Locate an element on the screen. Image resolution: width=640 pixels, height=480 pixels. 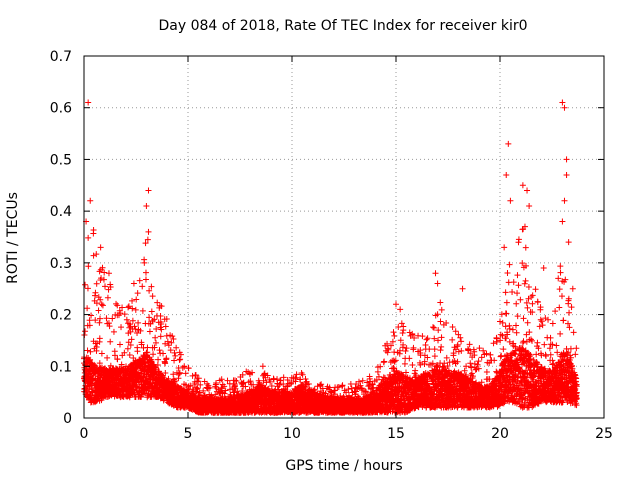
y-tick-label: 0.4 is located at coordinates (61, 212).